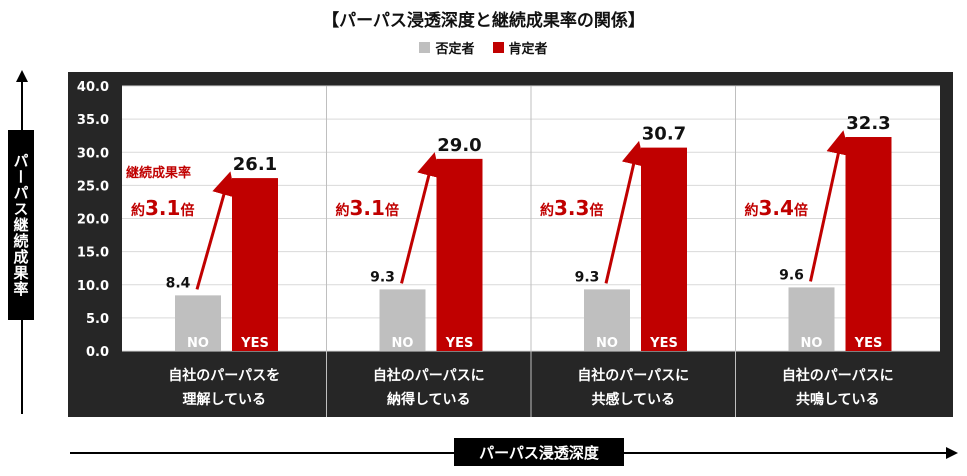 This screenshot has height=476, width=967. Describe the element at coordinates (97, 319) in the screenshot. I see `y-tick-label: 5.0` at that location.